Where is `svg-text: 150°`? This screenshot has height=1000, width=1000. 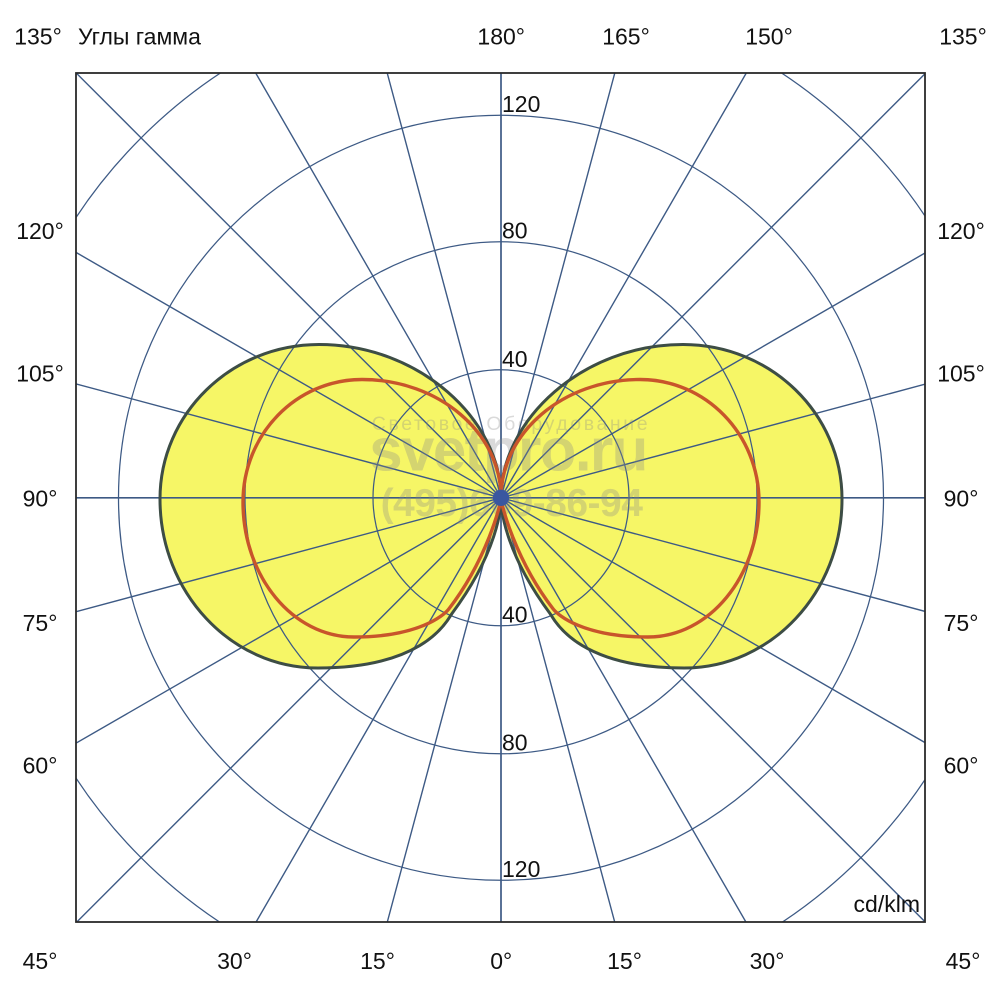
svg-text: 150° is located at coordinates (769, 36).